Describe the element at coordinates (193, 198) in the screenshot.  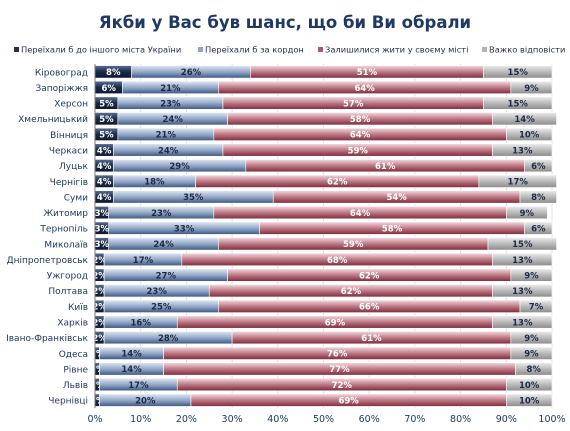
I see `data-label: 35%` at that location.